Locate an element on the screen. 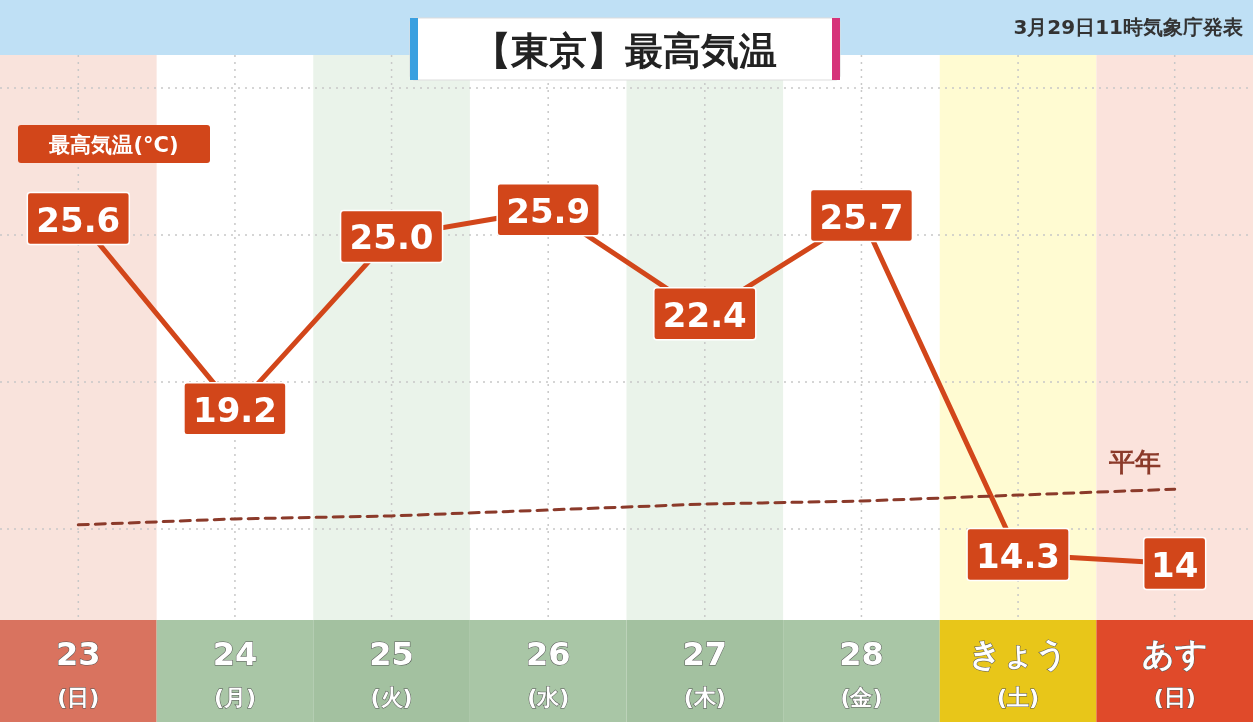 The image size is (1253, 722). x-tick-label: 25 (火) is located at coordinates (391, 672).